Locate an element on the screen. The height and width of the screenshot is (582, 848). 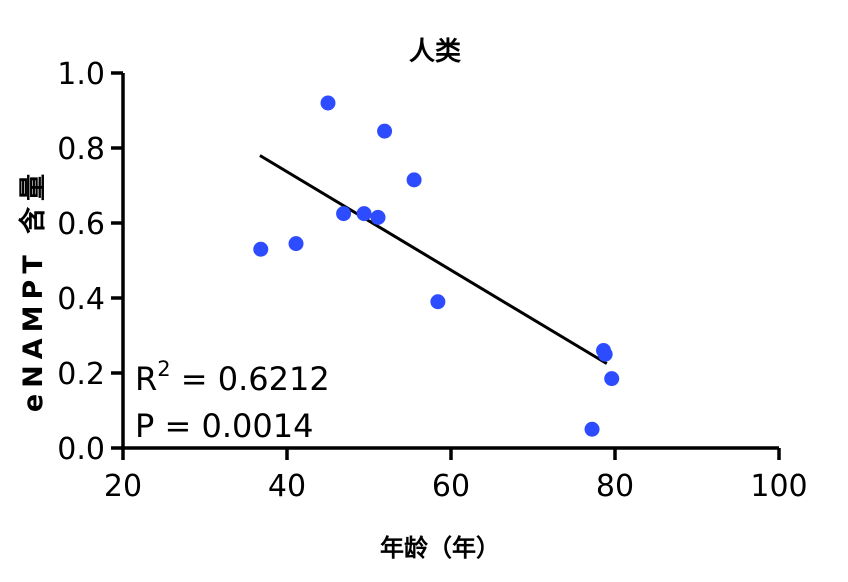
x-tick-label: 20 is located at coordinates (123, 486).